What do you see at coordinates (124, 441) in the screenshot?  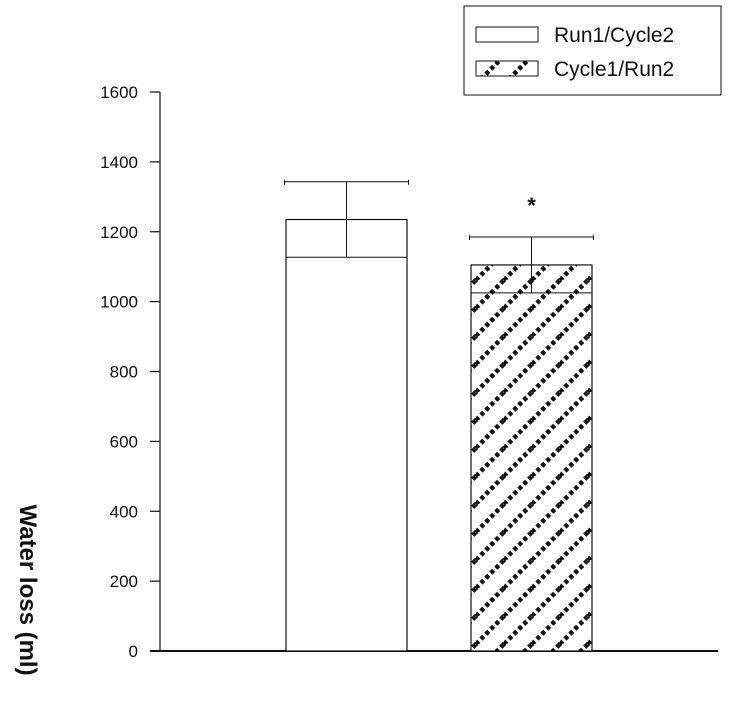 I see `y-tick-label: 600` at bounding box center [124, 441].